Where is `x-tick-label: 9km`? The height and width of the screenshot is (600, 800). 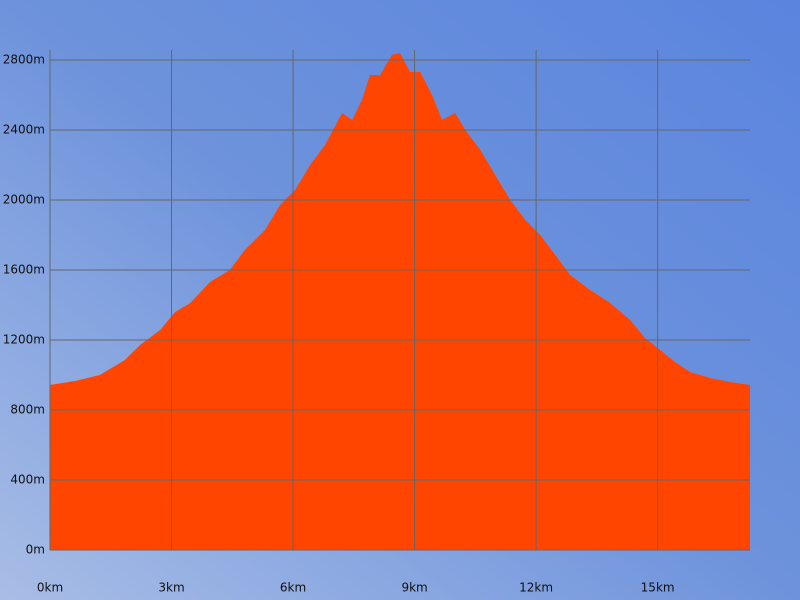
x-tick-label: 9km is located at coordinates (414, 588).